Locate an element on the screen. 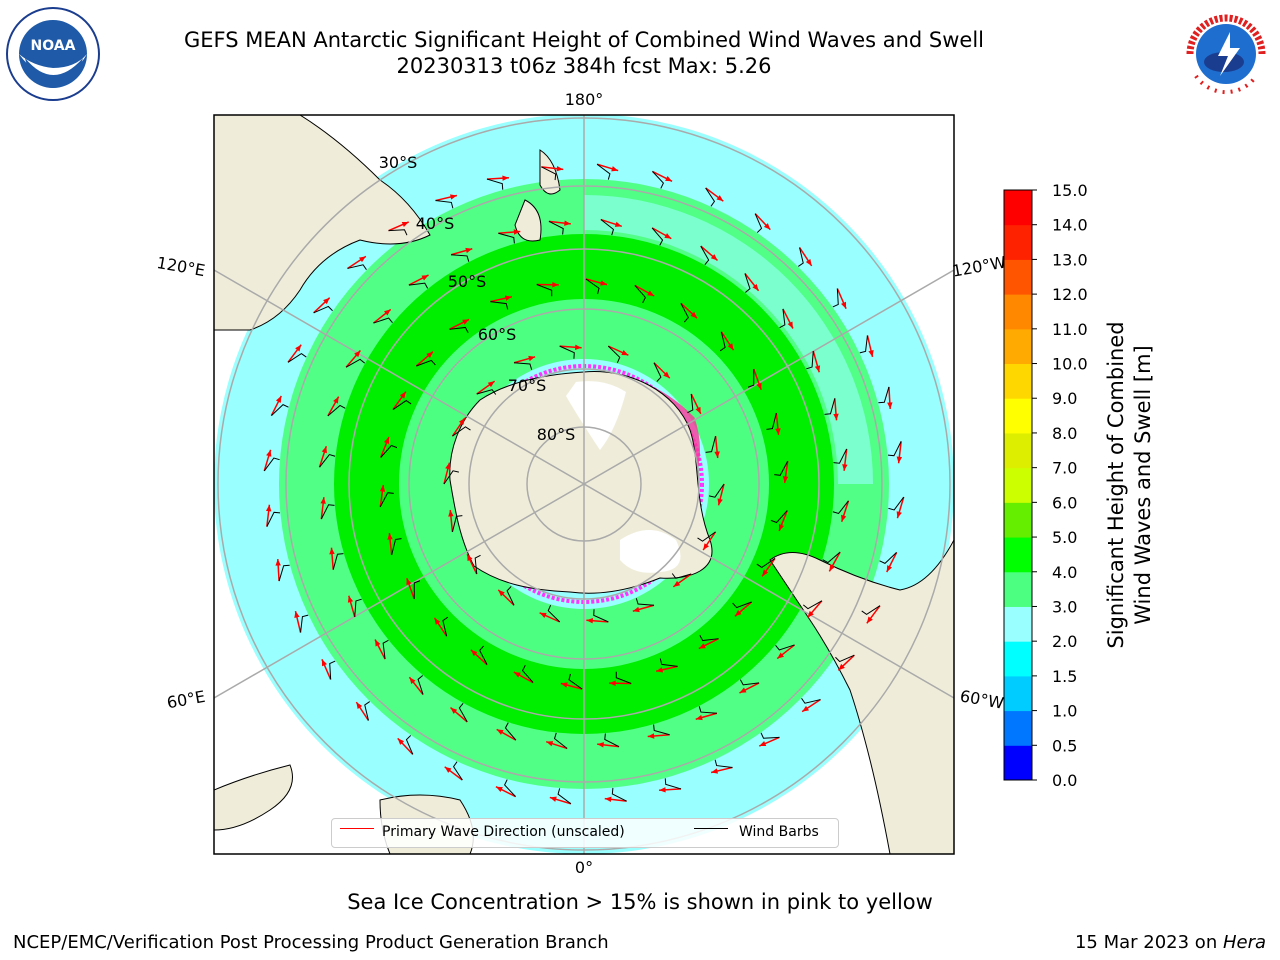 The width and height of the screenshot is (1280, 960). meridian-label-120w: 120°W is located at coordinates (979, 266).